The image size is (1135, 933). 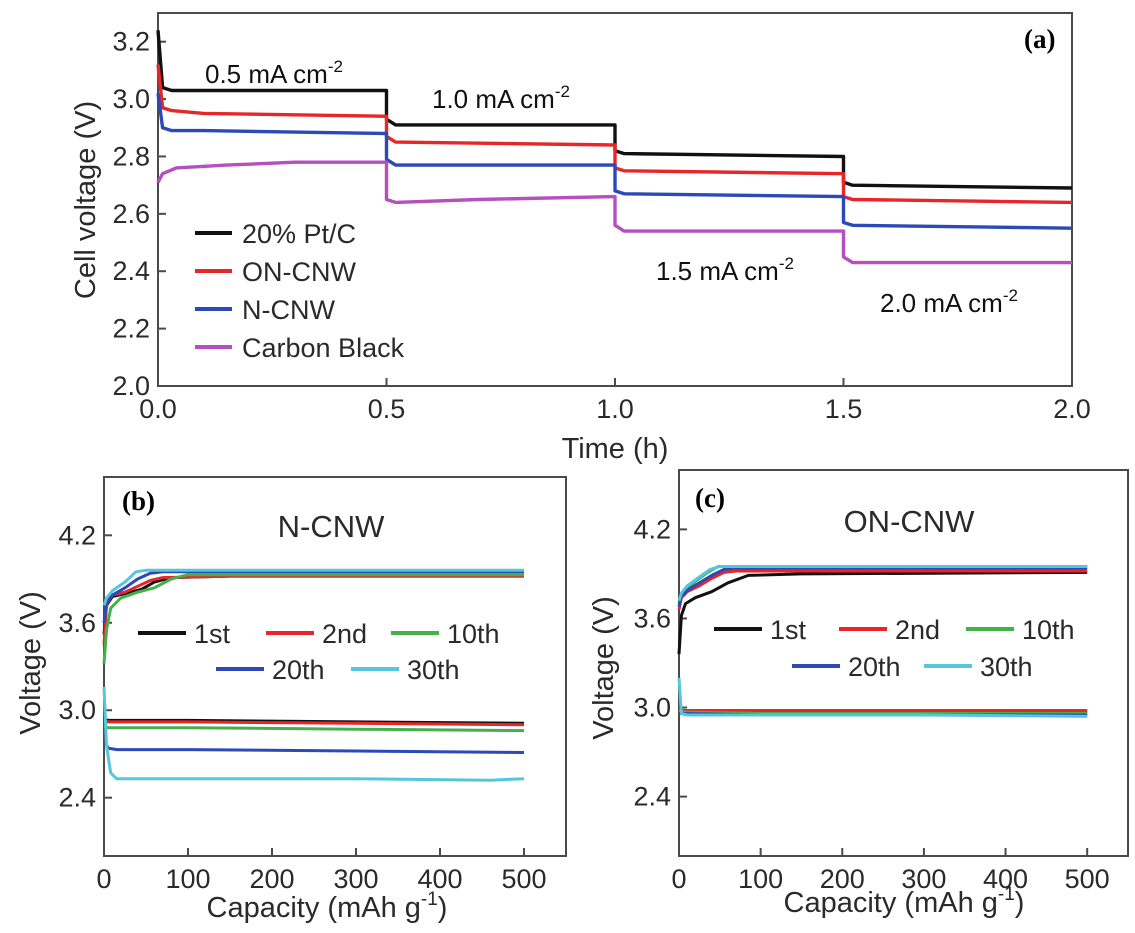 I want to click on annotation-text: 1.5 mA cm, so click(x=717, y=271).